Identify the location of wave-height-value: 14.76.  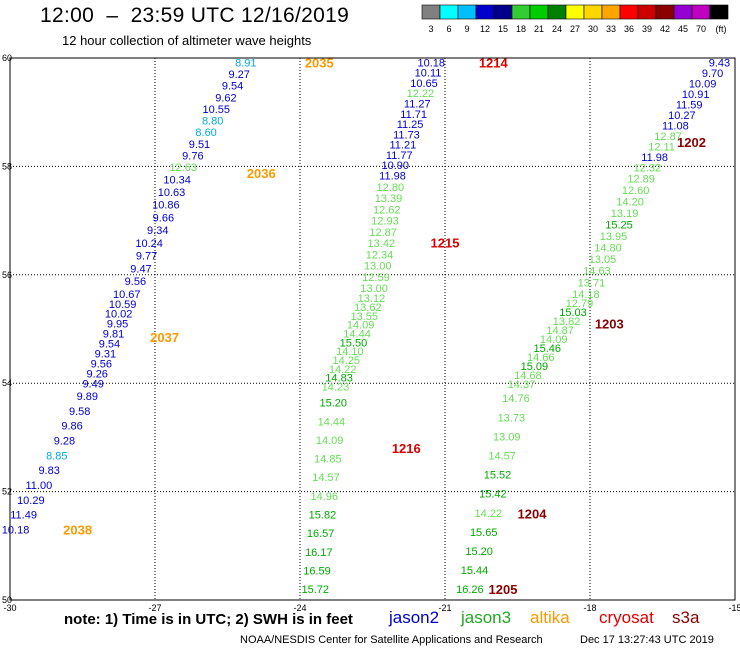
(516, 399).